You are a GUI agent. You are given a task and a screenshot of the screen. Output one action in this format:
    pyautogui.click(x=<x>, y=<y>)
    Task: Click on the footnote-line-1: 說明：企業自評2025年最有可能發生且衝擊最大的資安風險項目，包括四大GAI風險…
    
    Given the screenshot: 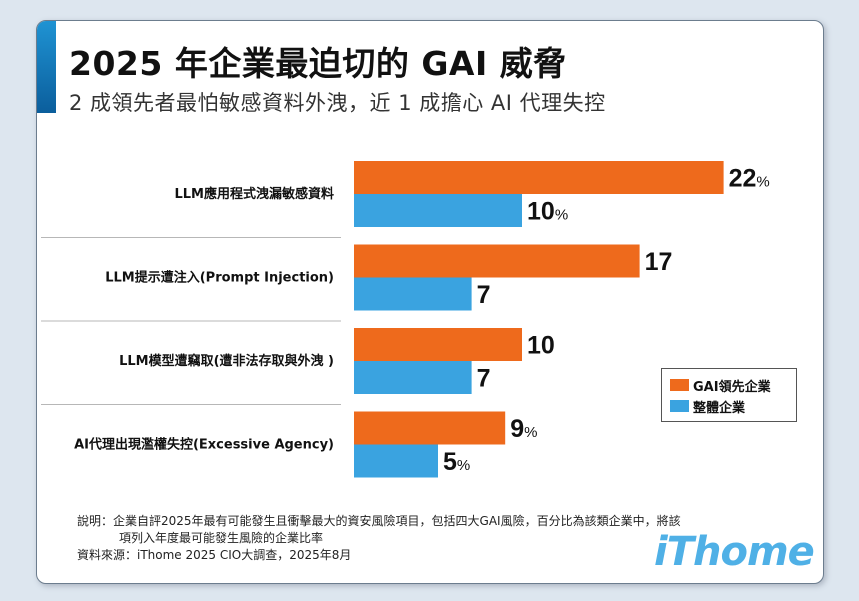 What is the action you would take?
    pyautogui.click(x=379, y=521)
    